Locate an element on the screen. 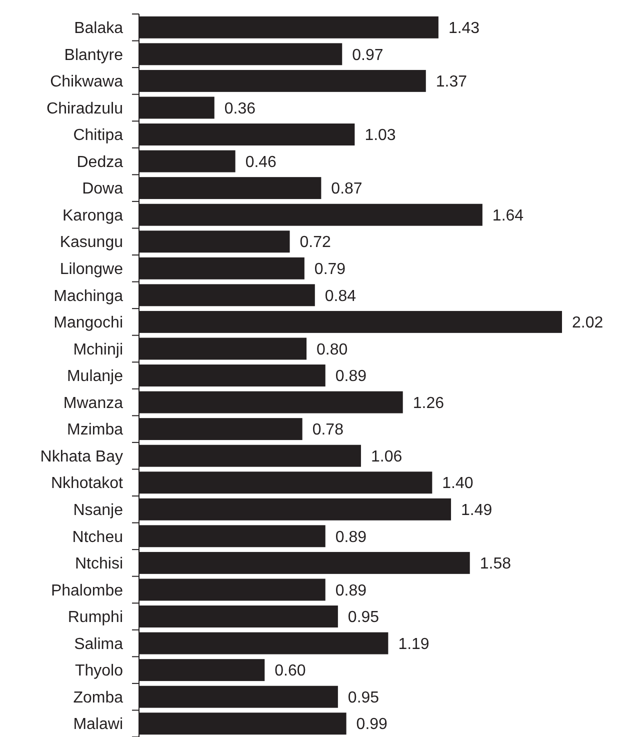 Image resolution: width=631 pixels, height=737 pixels. y-tick-label: Thyolo is located at coordinates (99, 671).